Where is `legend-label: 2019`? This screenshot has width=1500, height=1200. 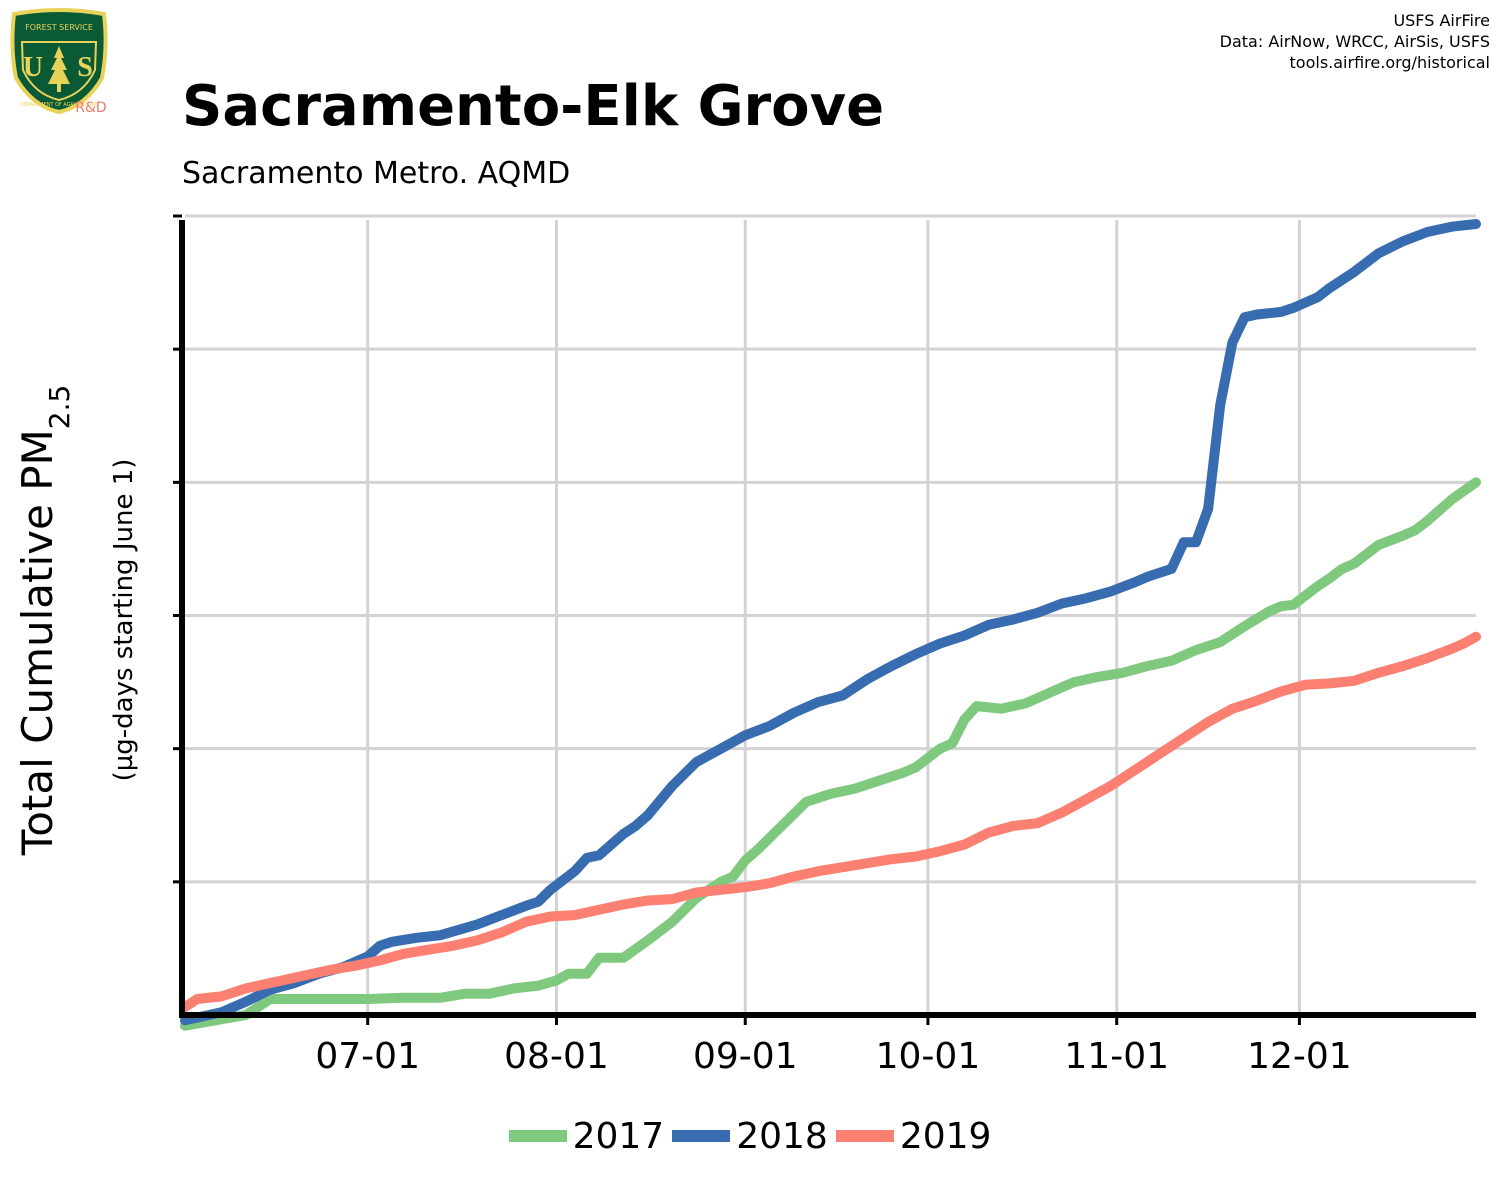 legend-label: 2019 is located at coordinates (945, 1136).